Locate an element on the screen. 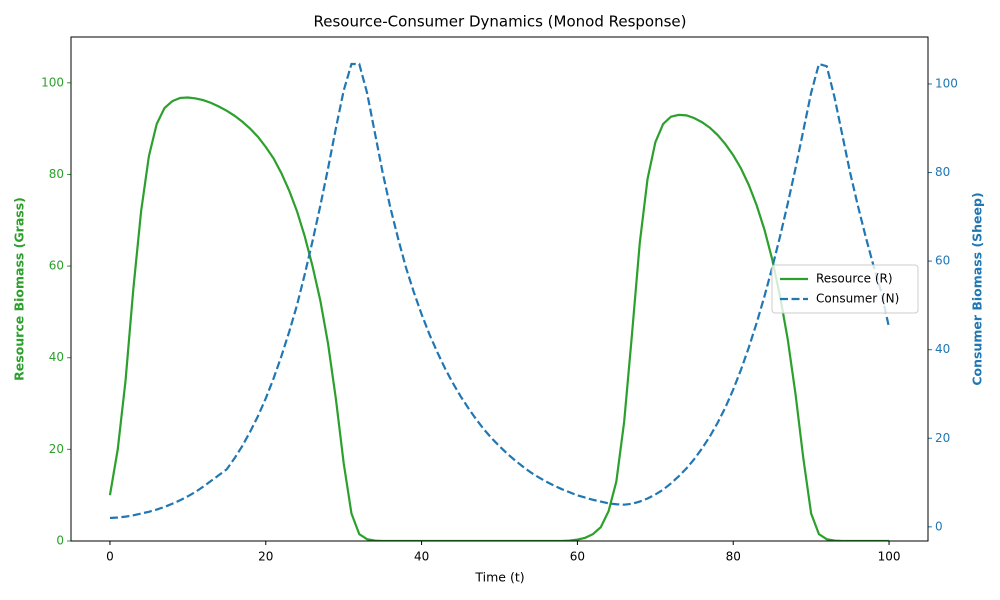  y2-axis-label: Consumer Biomass (Sheep) is located at coordinates (977, 288).